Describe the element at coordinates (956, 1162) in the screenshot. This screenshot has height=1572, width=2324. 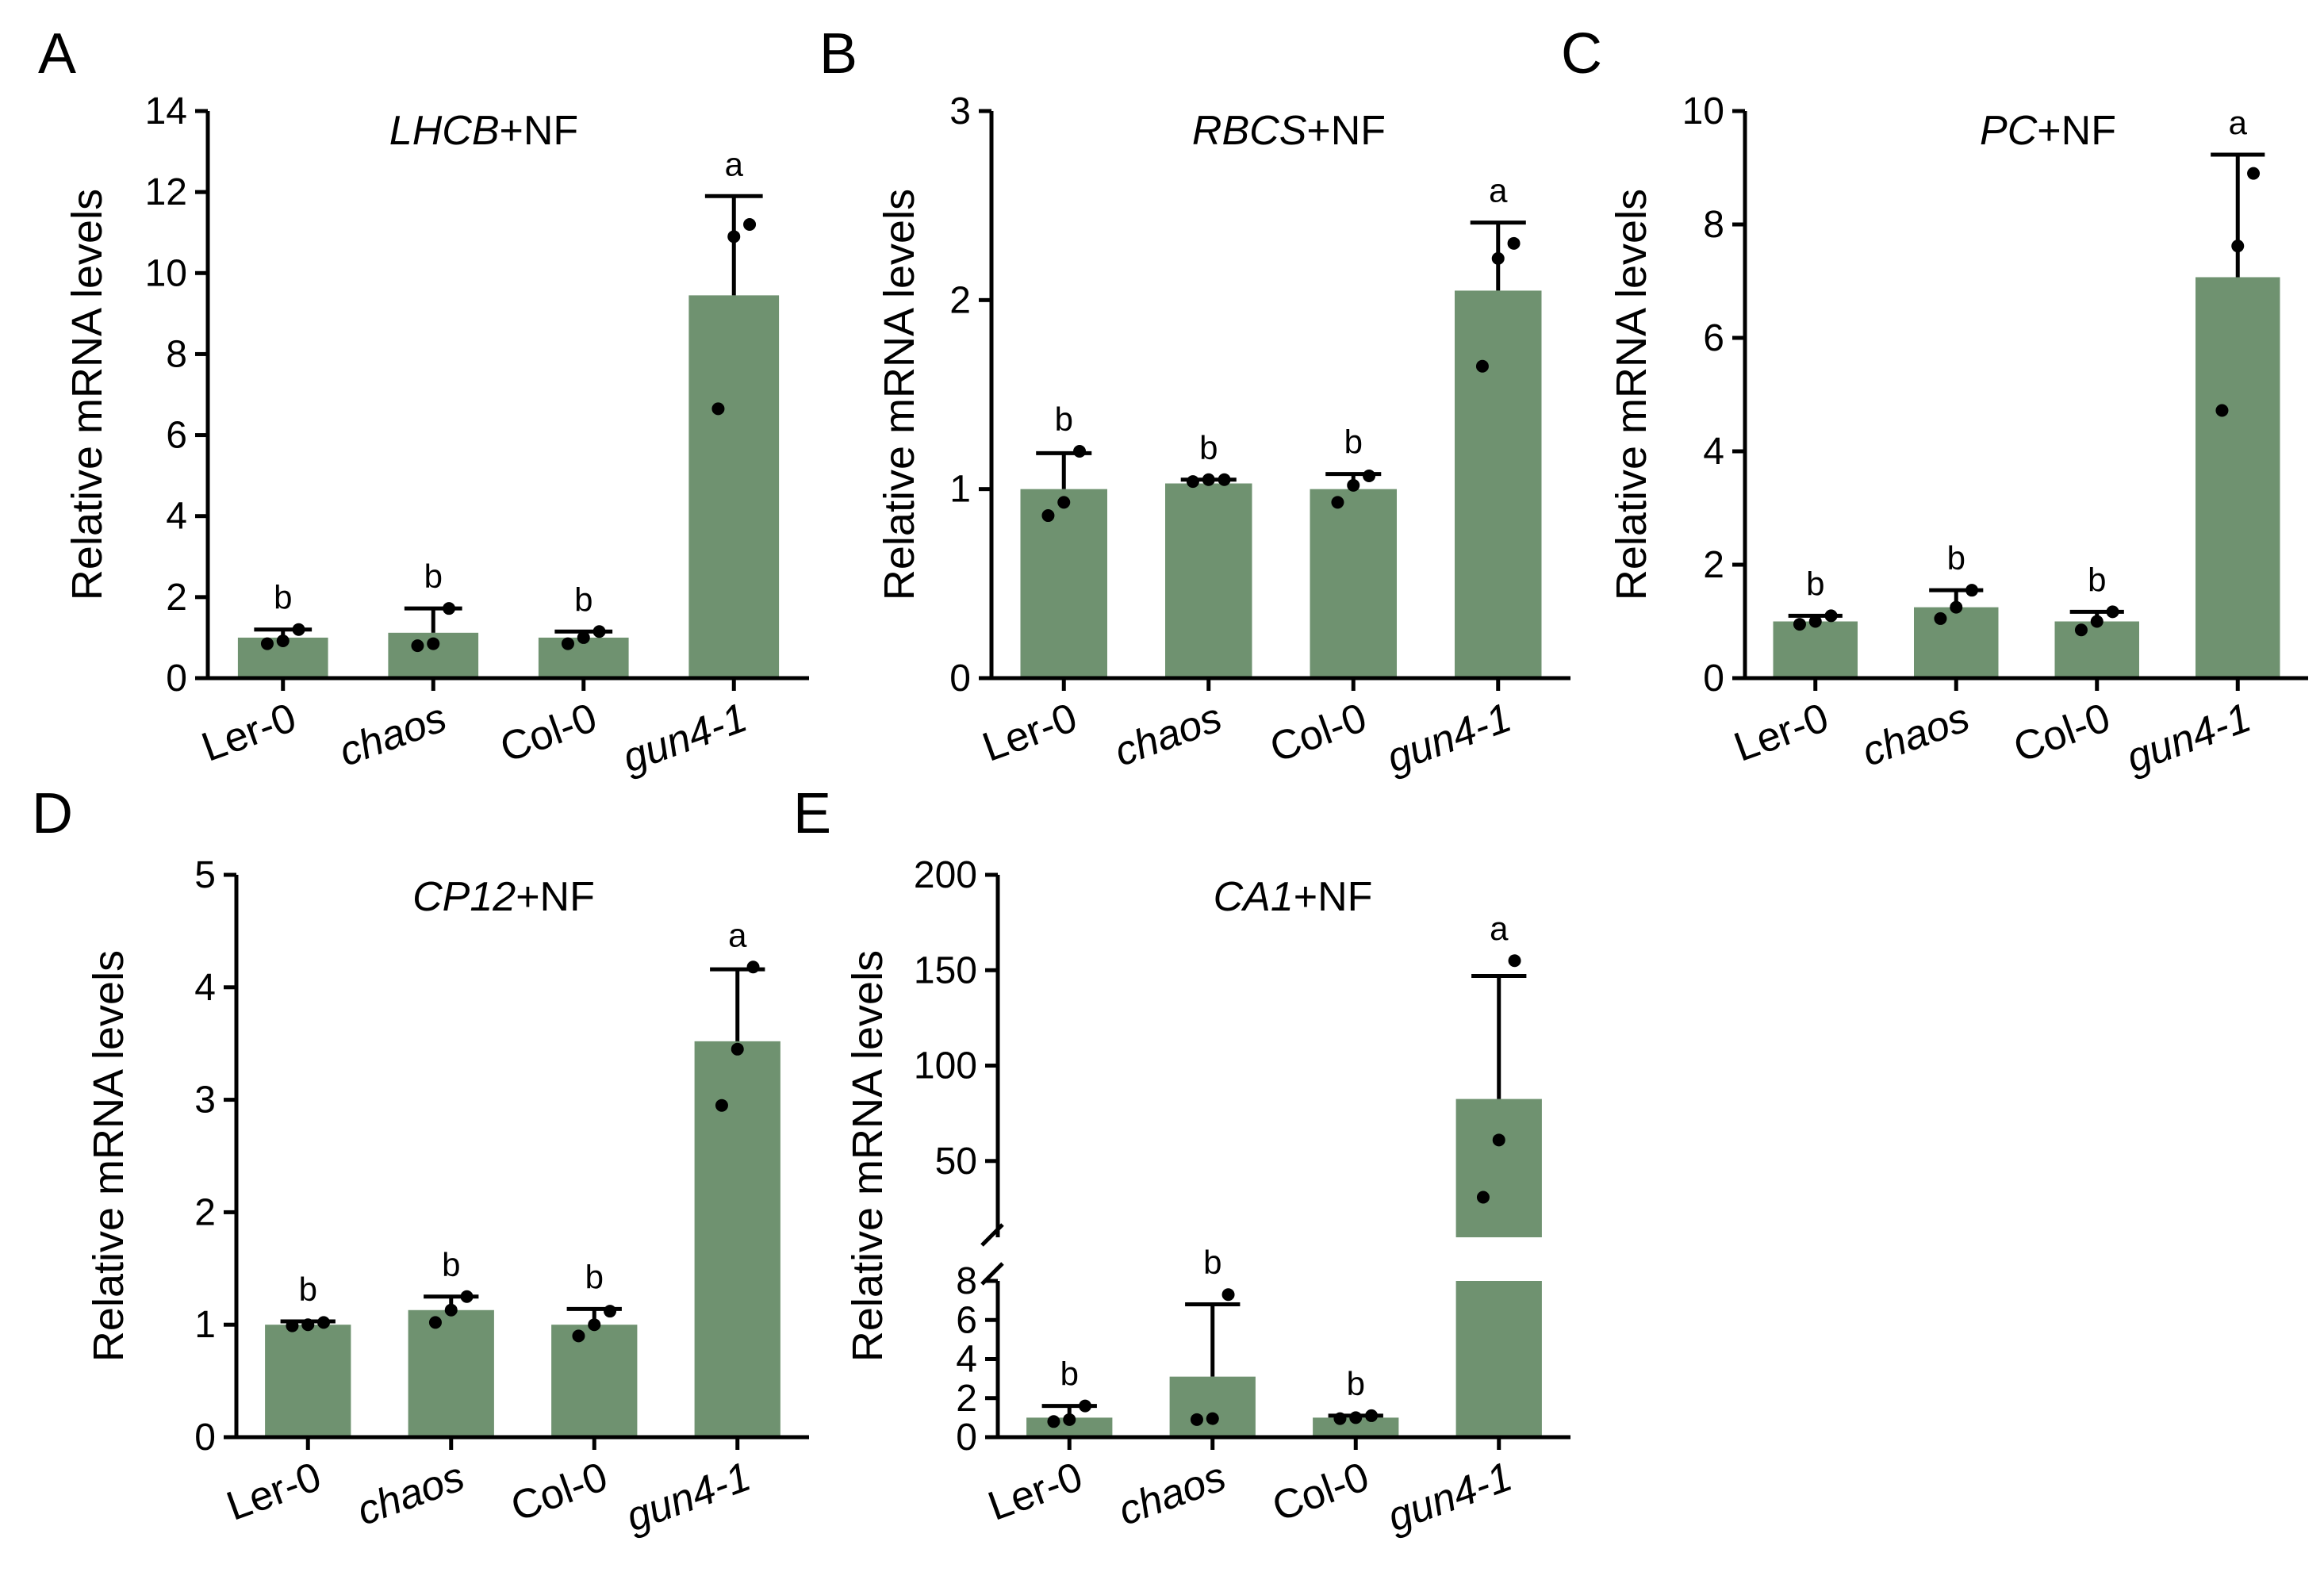
I see `y-tick-label: 50` at that location.